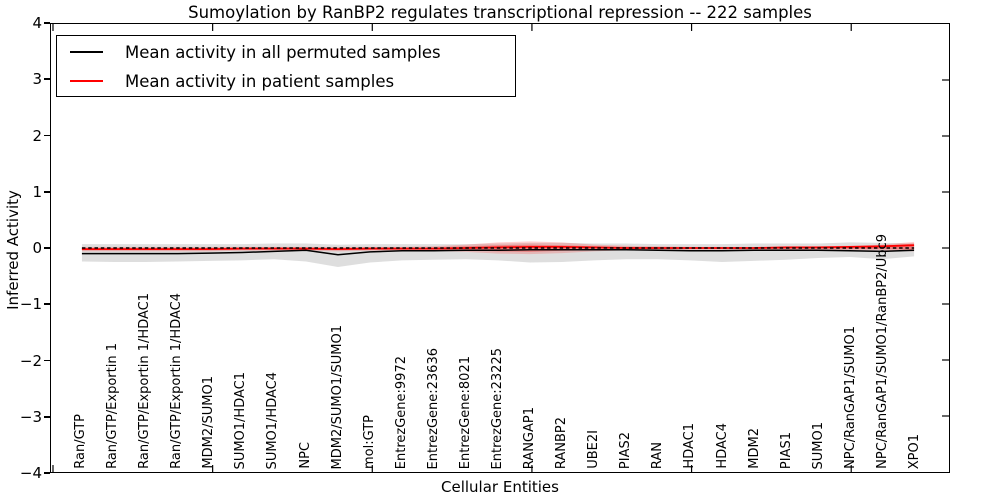 The image size is (1000, 500). What do you see at coordinates (882, 351) in the screenshot?
I see `x-tick-label: NPC/RanGAP1/SUMO1/RanBP2/Ubc9` at bounding box center [882, 351].